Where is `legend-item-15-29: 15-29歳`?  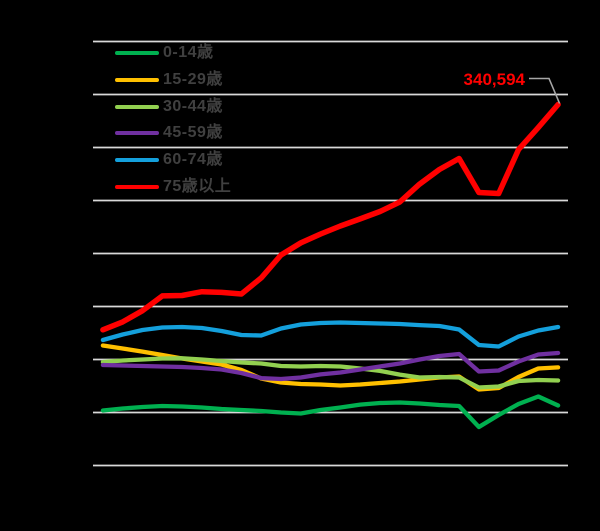 legend-item-15-29: 15-29歳 is located at coordinates (173, 80).